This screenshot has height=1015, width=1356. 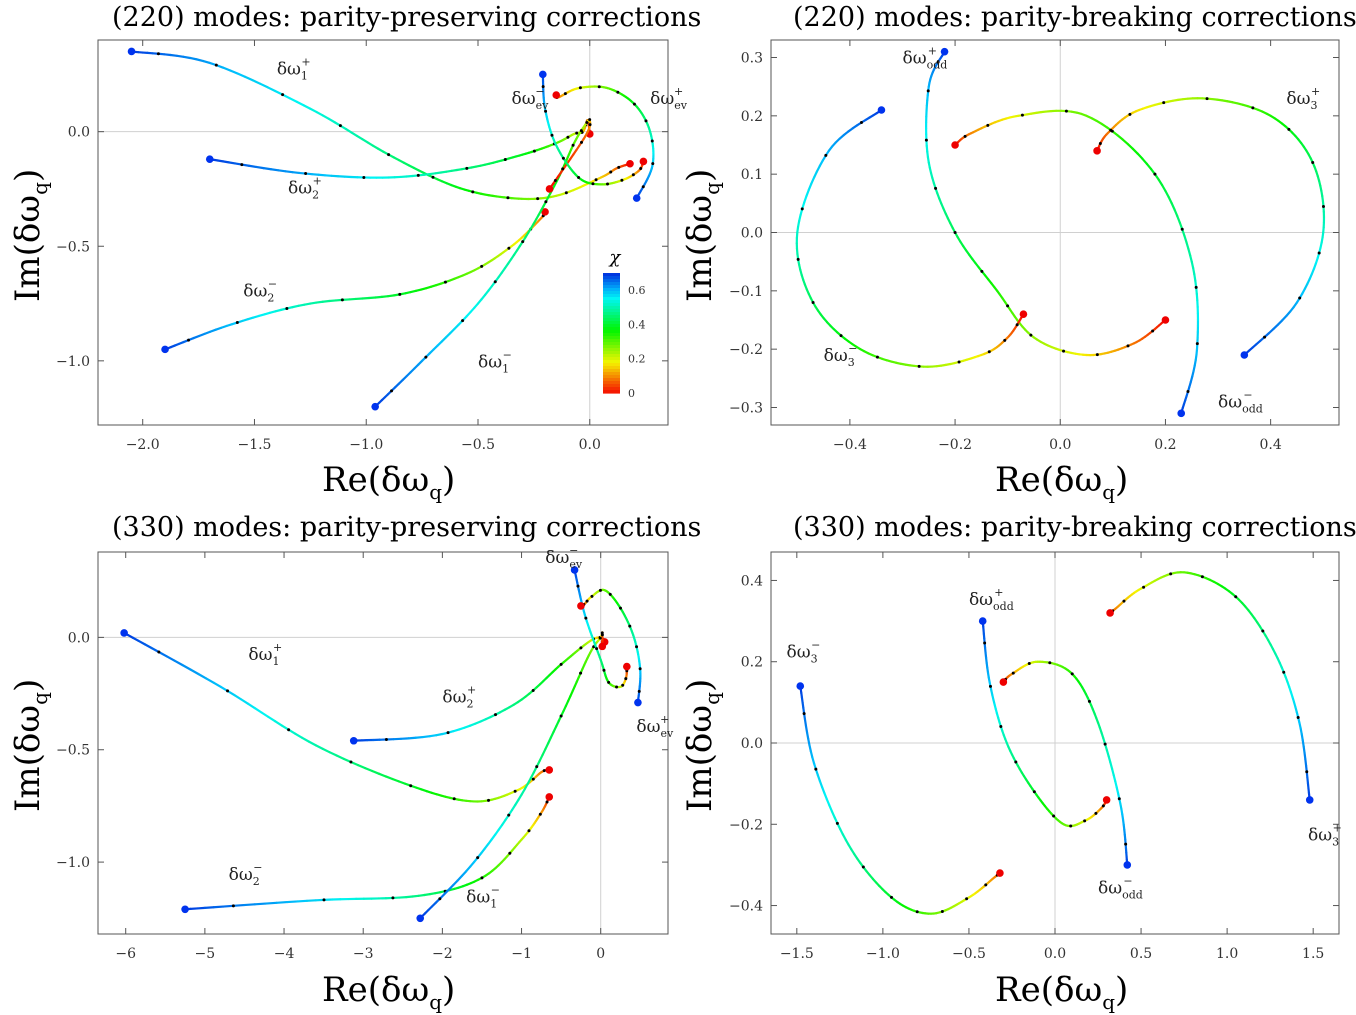 I want to click on x-tick-label: −4, so click(x=284, y=954).